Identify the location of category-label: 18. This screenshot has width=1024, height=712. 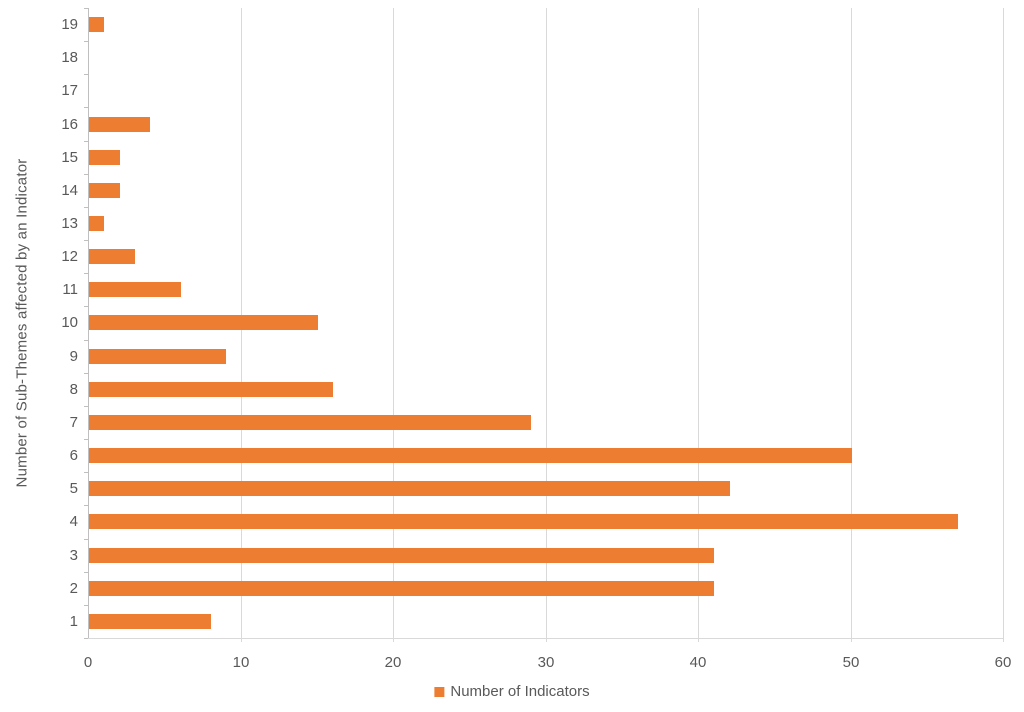
(69, 57).